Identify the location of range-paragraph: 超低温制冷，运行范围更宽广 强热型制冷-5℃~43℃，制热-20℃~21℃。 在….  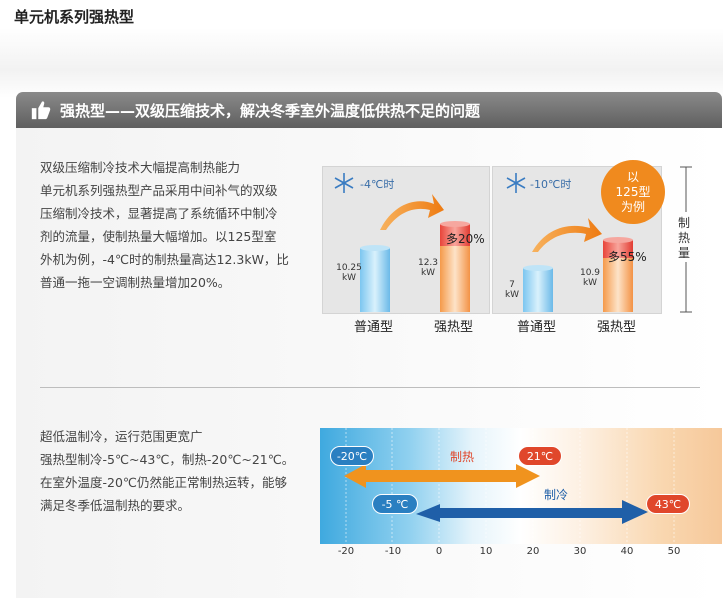
(180, 471).